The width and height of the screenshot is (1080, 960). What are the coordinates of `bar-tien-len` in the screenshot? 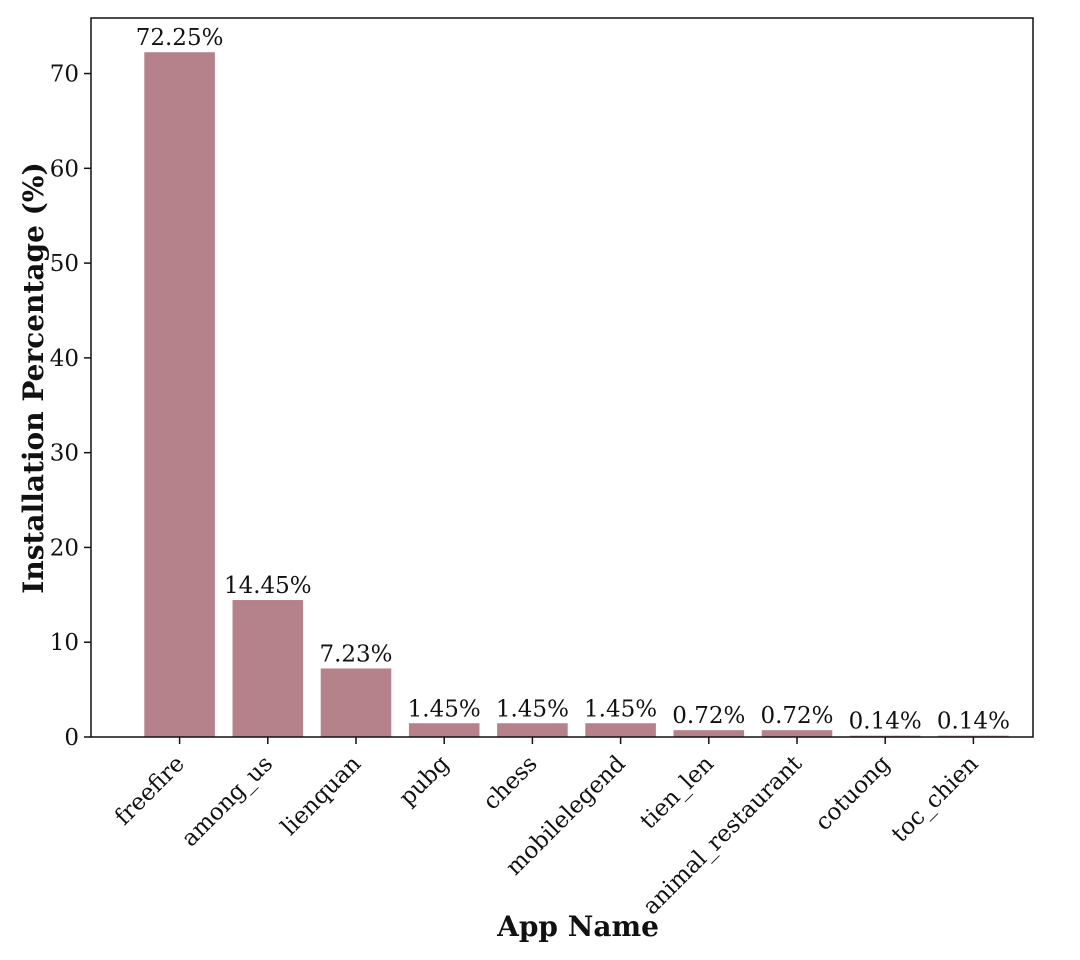 It's located at (709, 733).